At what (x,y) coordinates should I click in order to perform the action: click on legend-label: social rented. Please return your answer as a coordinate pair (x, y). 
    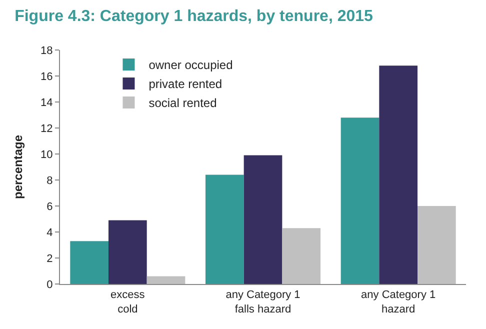
    Looking at the image, I should click on (182, 103).